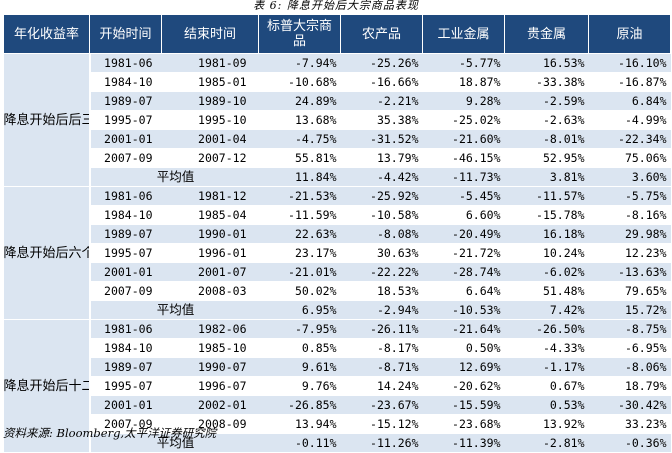 This screenshot has width=672, height=453. Describe the element at coordinates (125, 367) in the screenshot. I see `start-date-cell: 1989-07` at that location.